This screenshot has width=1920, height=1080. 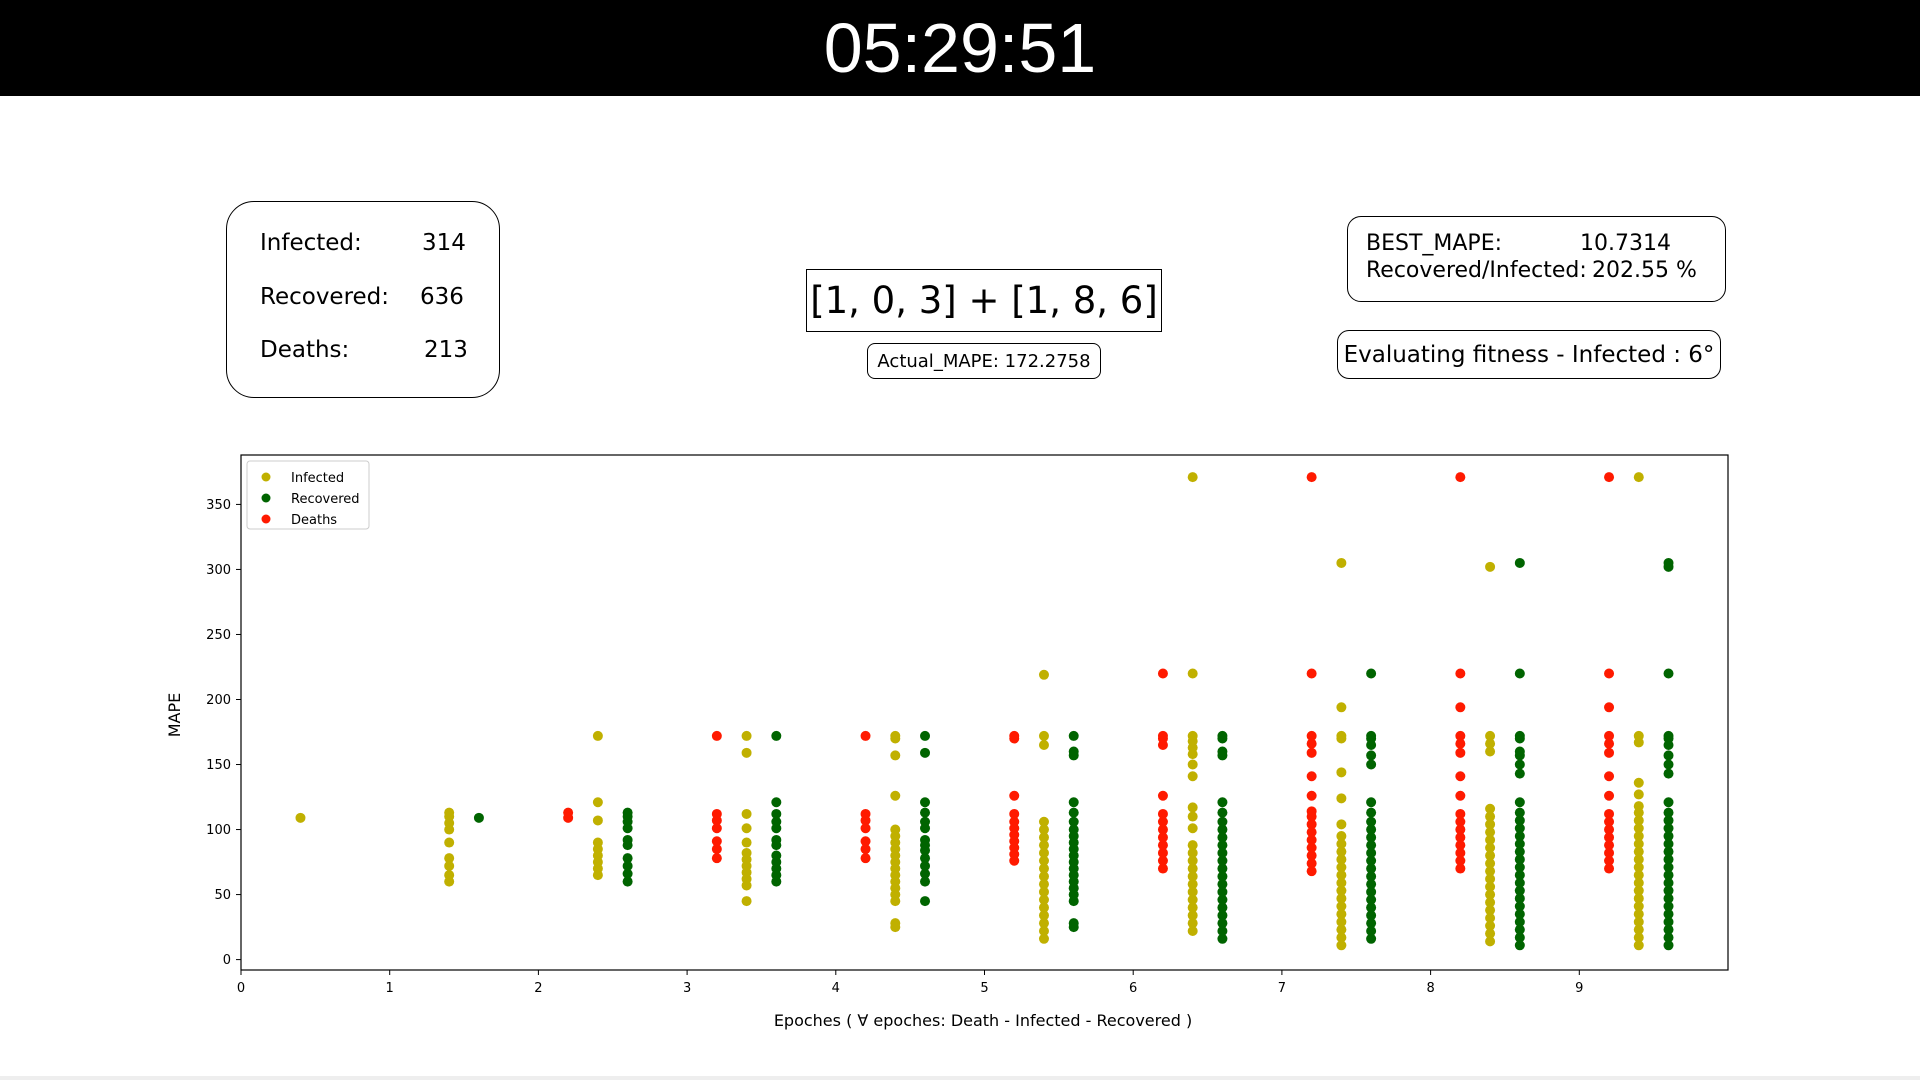 What do you see at coordinates (218, 570) in the screenshot?
I see `y-tick-label: 300` at bounding box center [218, 570].